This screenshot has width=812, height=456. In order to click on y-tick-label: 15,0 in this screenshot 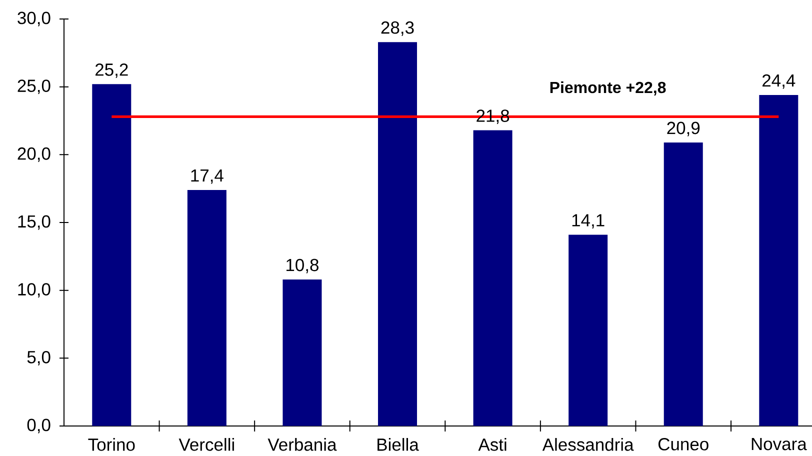, I will do `click(34, 222)`.